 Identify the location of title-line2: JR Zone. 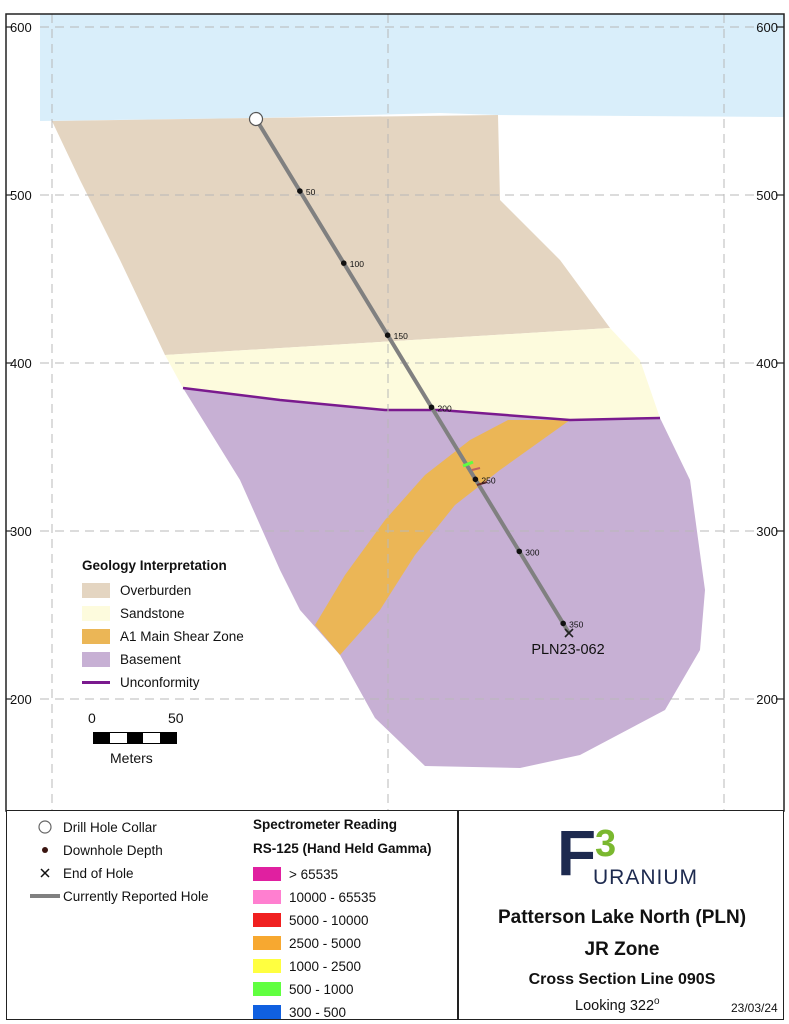
(622, 949).